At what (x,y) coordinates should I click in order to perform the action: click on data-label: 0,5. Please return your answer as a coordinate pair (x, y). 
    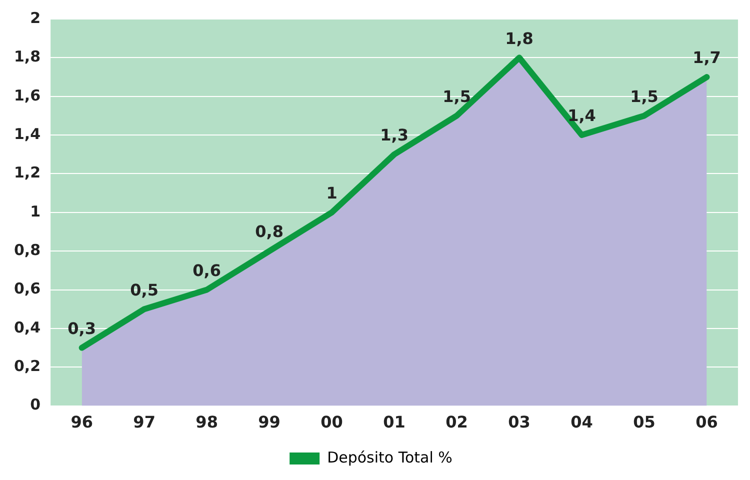
    Looking at the image, I should click on (144, 290).